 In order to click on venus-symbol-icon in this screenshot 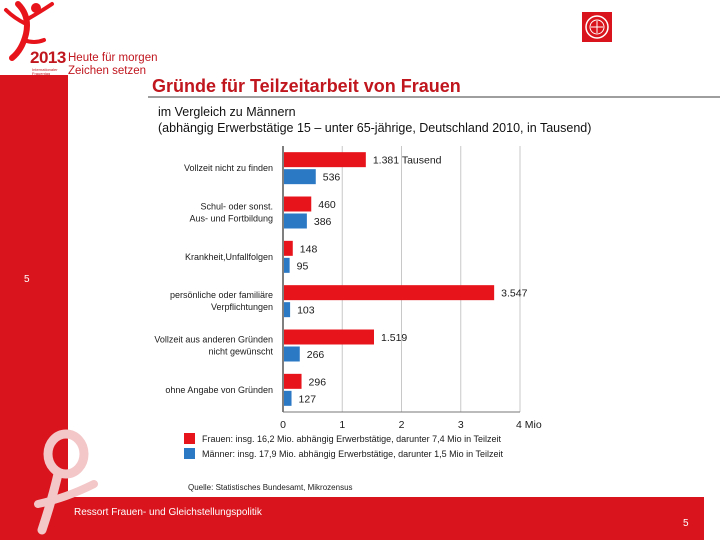, I will do `click(66, 482)`.